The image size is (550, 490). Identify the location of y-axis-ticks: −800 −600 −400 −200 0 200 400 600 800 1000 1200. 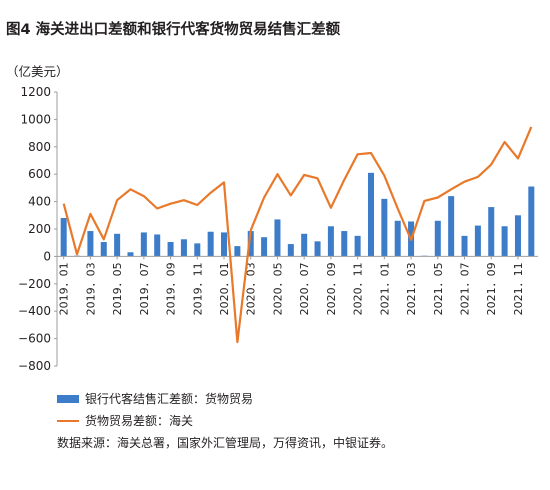
(37, 229).